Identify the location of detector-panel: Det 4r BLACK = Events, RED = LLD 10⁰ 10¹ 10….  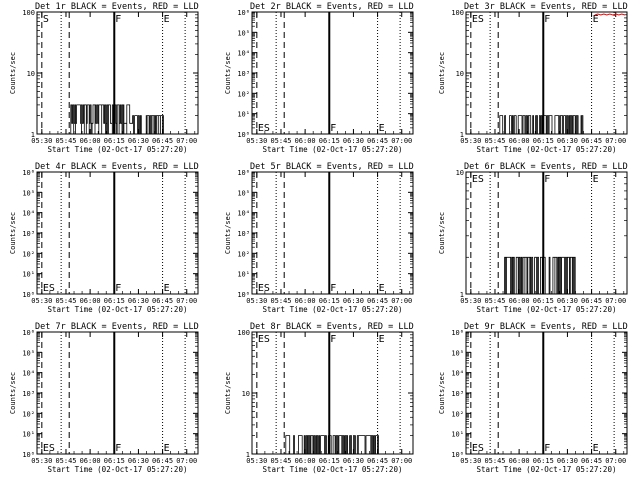
(104, 238).